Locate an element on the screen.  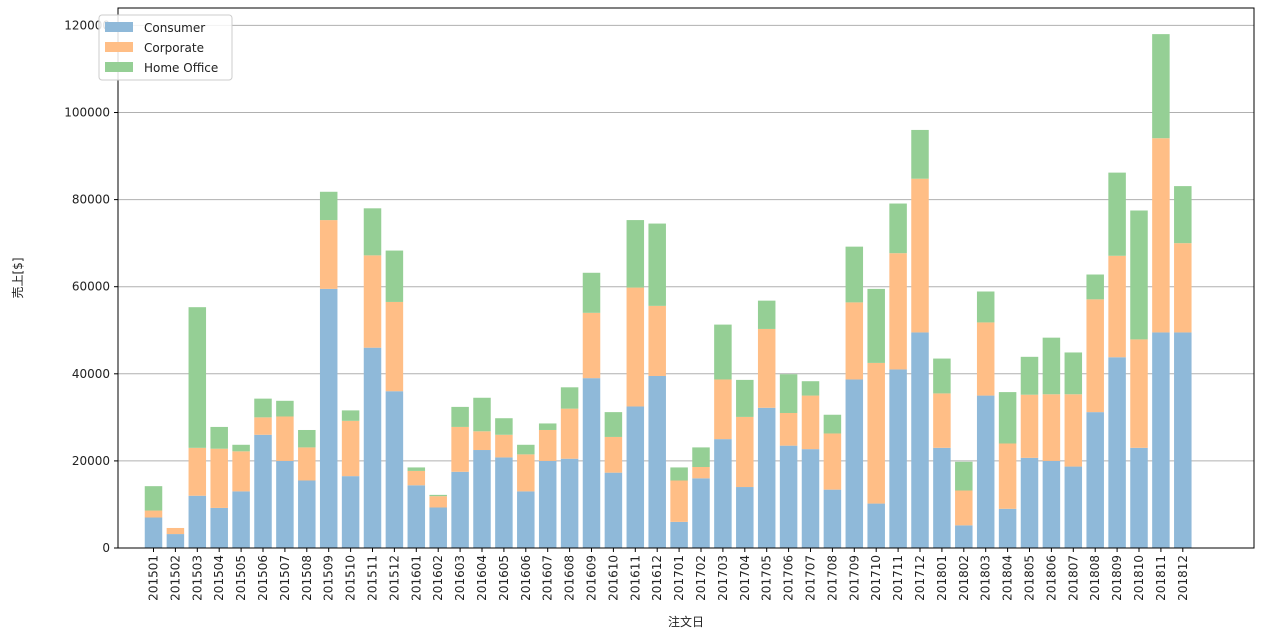
x-tick-label: 201501 is located at coordinates (154, 578).